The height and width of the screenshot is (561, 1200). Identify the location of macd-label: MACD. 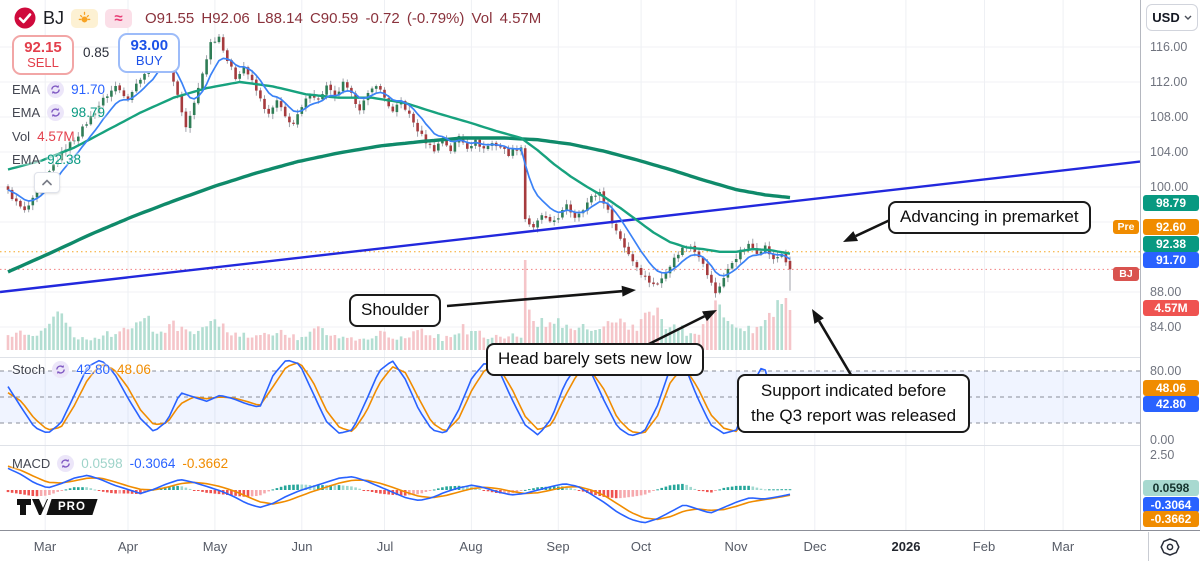
(31, 463).